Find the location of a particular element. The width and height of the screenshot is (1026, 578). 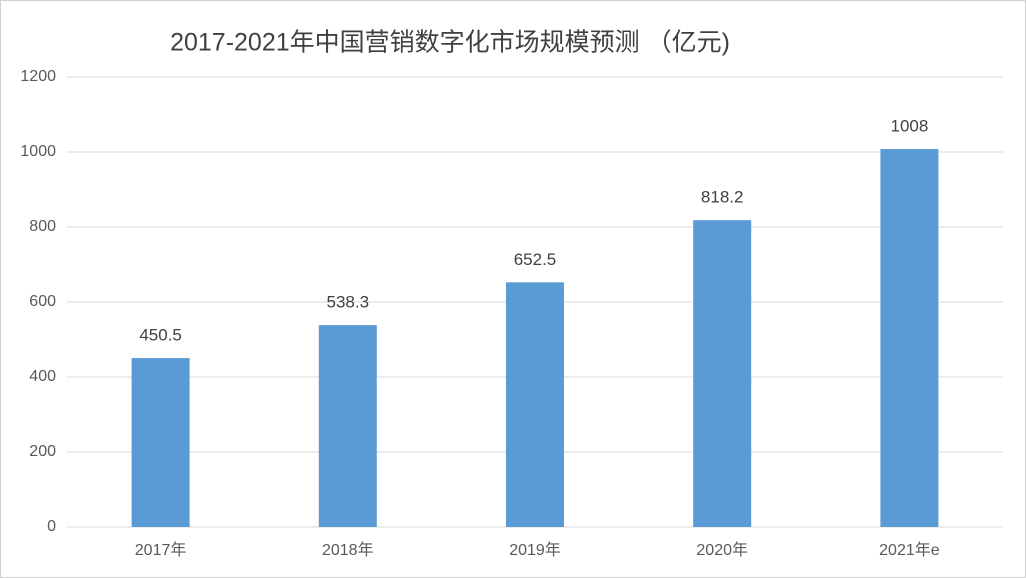

value-label: 652.5 is located at coordinates (535, 259).